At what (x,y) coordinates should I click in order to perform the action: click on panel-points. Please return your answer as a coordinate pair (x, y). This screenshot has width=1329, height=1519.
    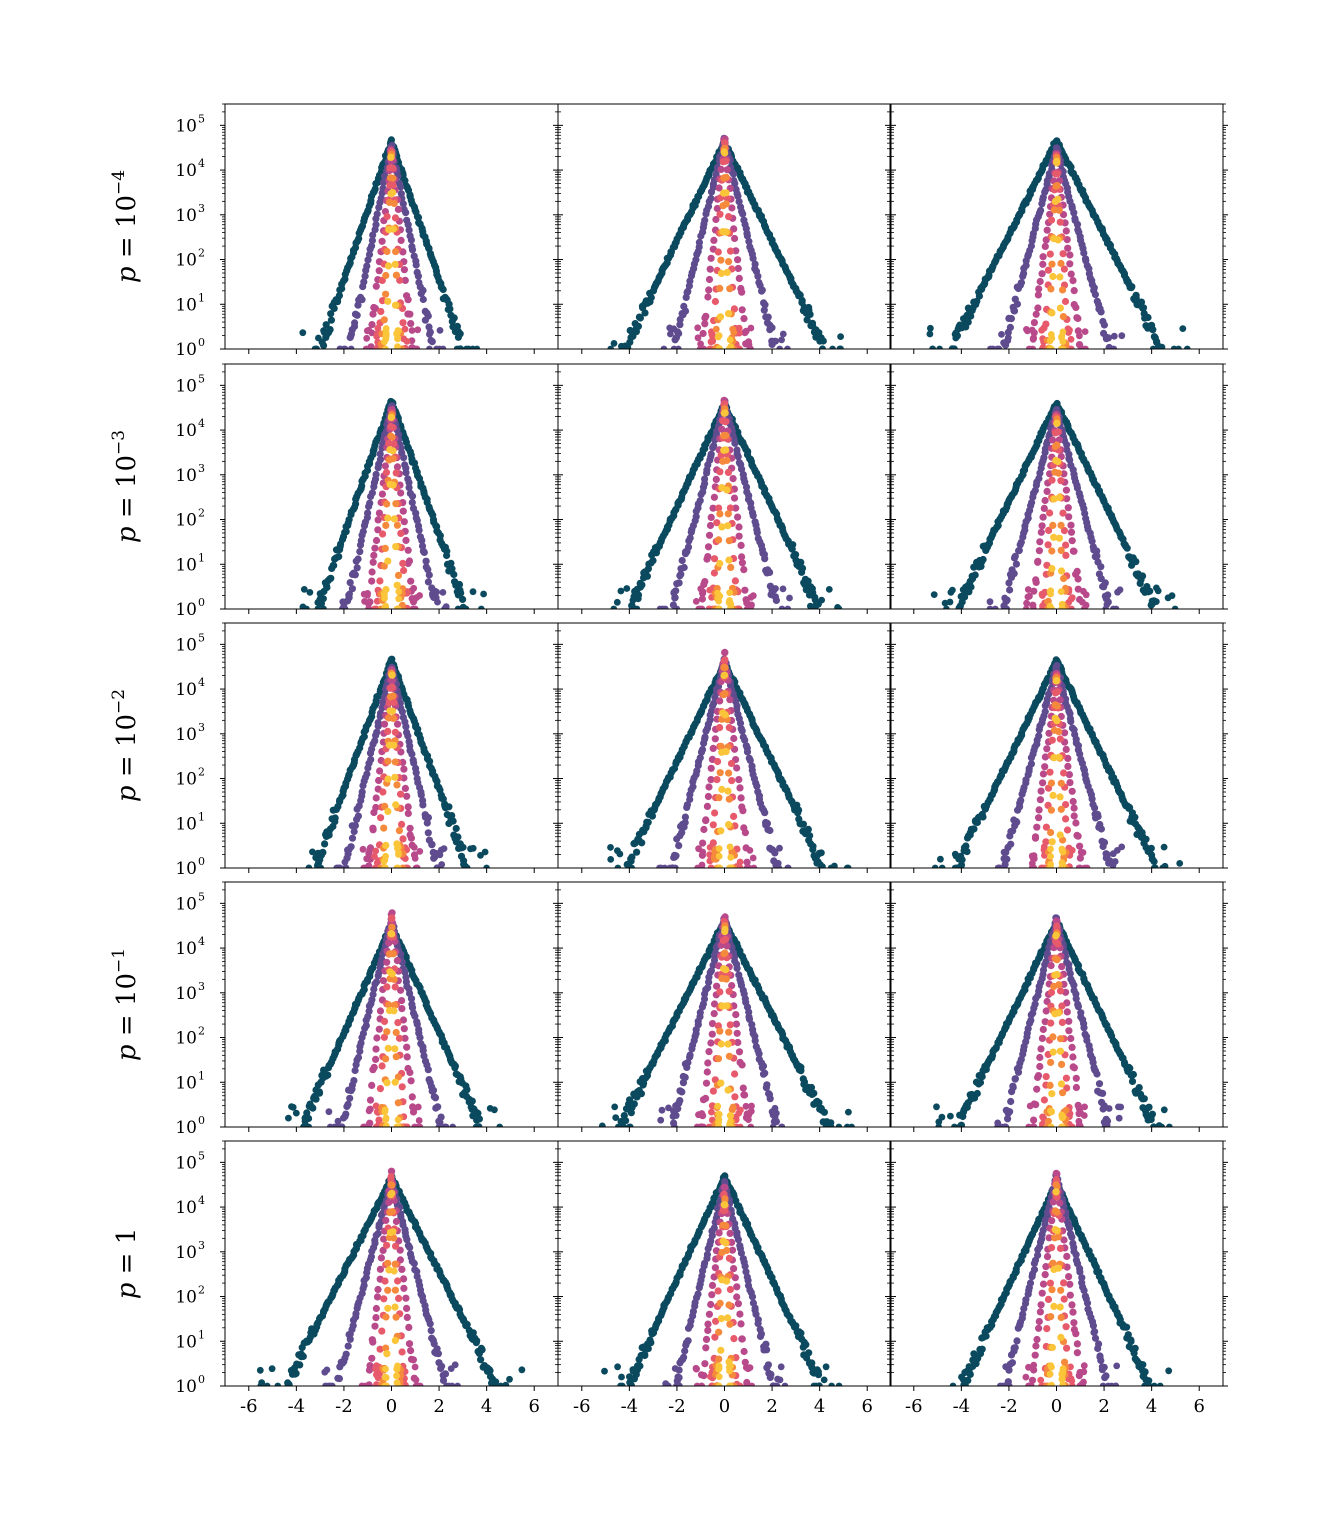
    Looking at the image, I should click on (1057, 762).